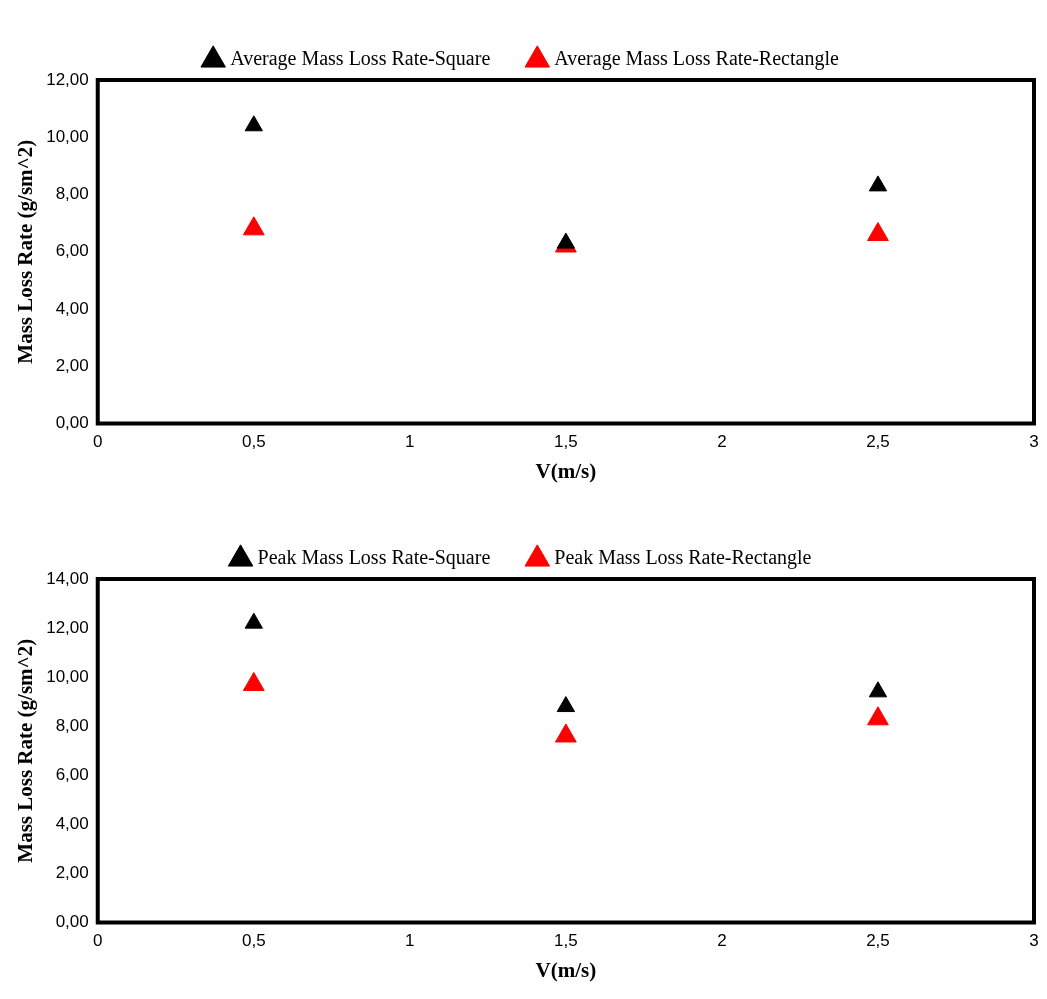 The width and height of the screenshot is (1047, 999). I want to click on legend-label: Average Mass Loss Rate-Rectangle, so click(696, 59).